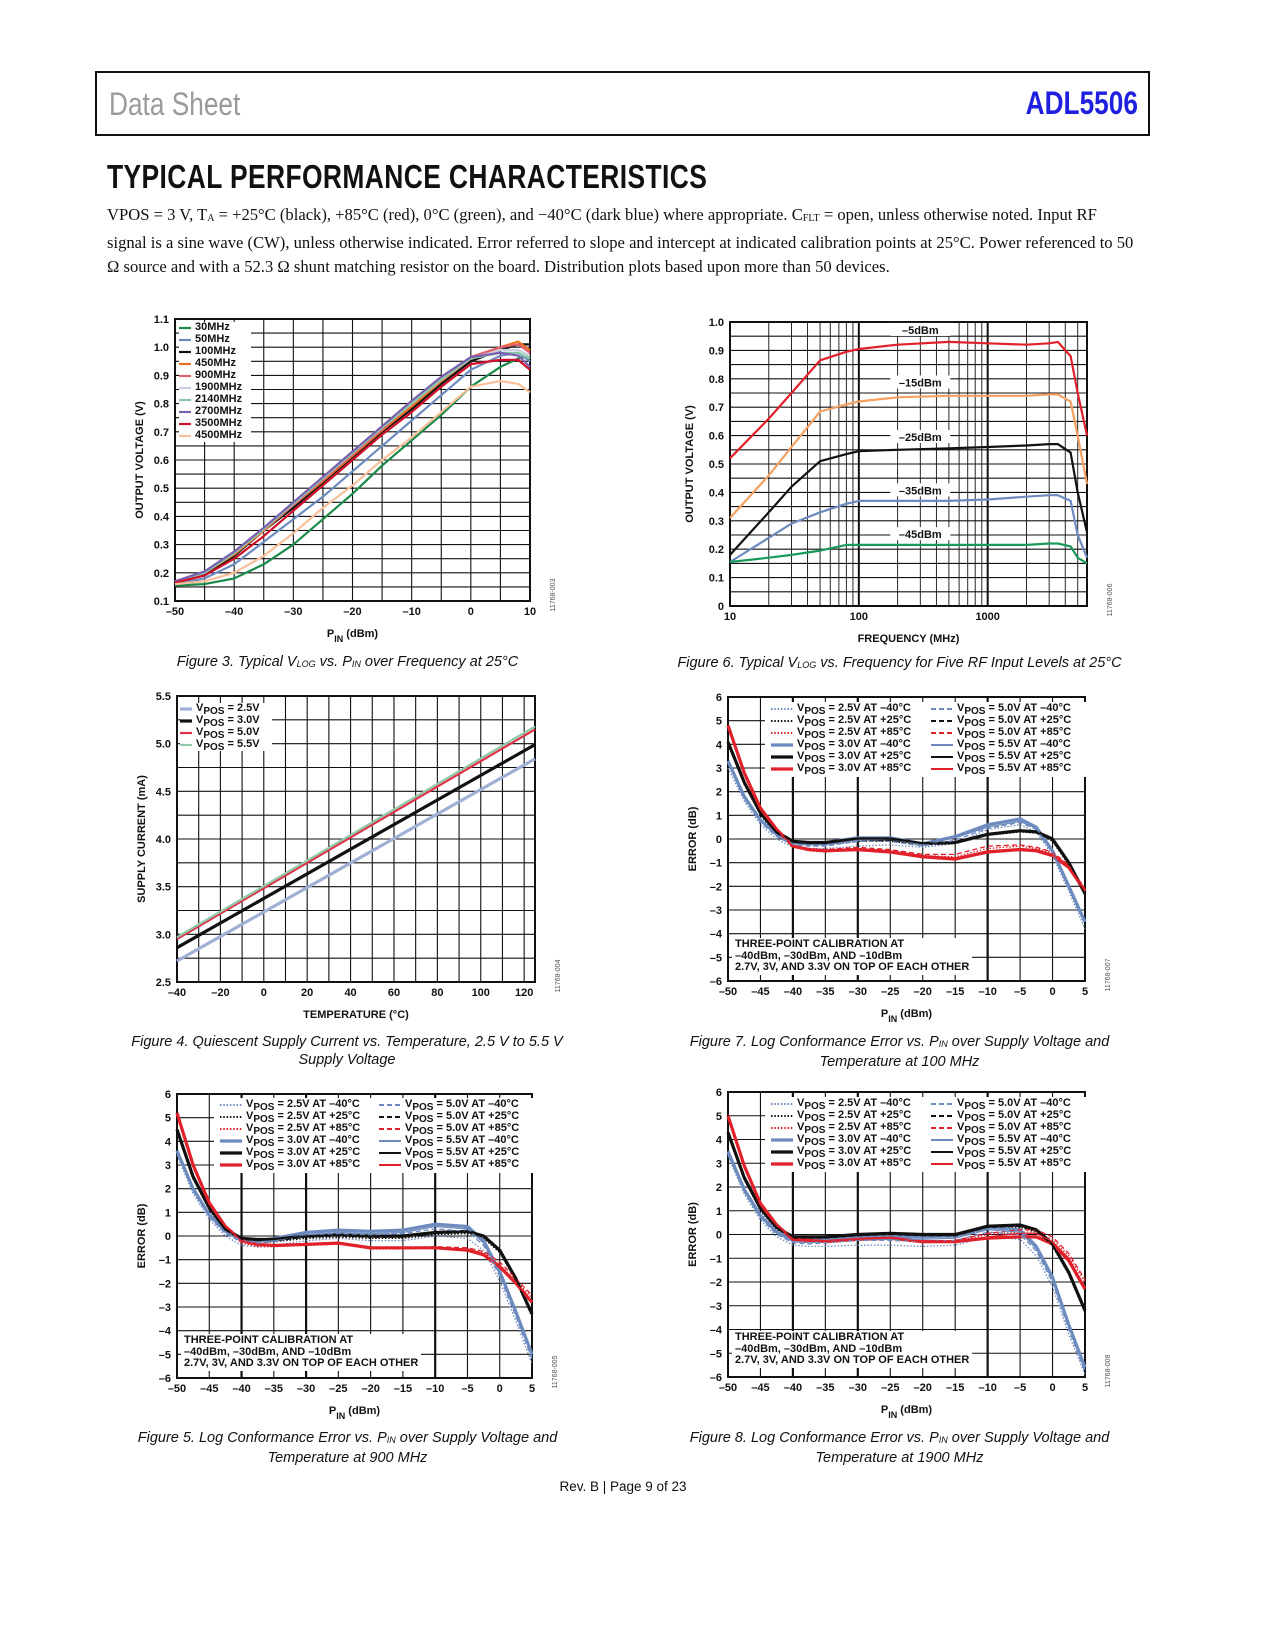  Describe the element at coordinates (163, 697) in the screenshot. I see `y-tick-label: 5.5` at that location.